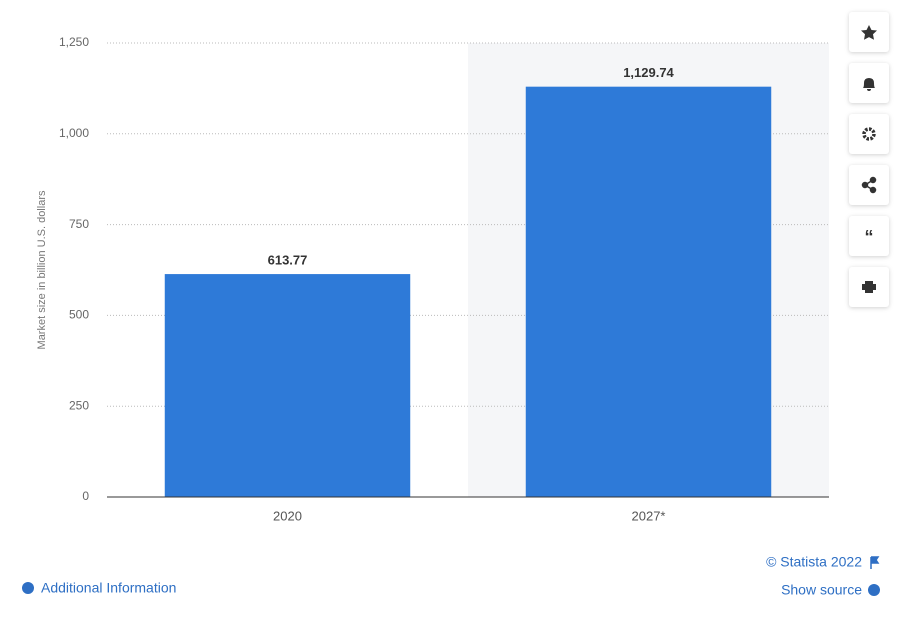 The image size is (900, 619). I want to click on copyright: © Statista 2022, so click(814, 562).